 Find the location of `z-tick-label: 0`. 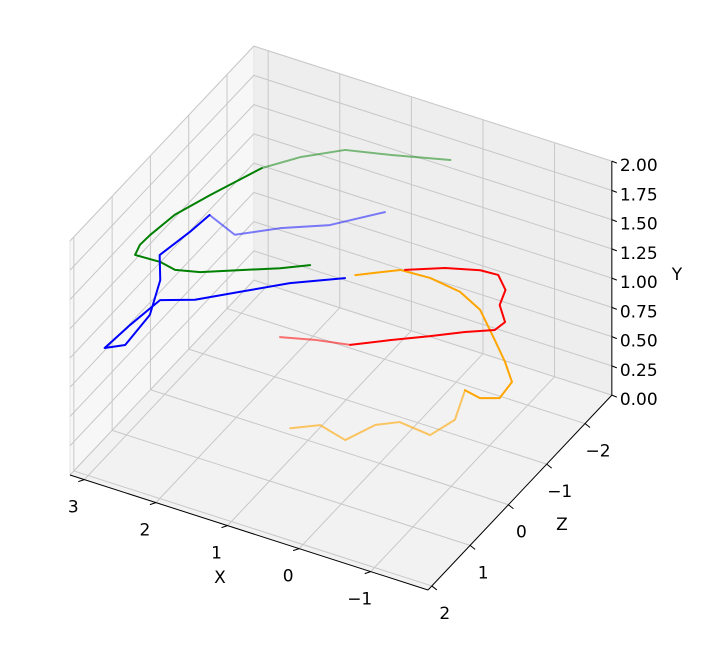

z-tick-label: 0 is located at coordinates (521, 533).